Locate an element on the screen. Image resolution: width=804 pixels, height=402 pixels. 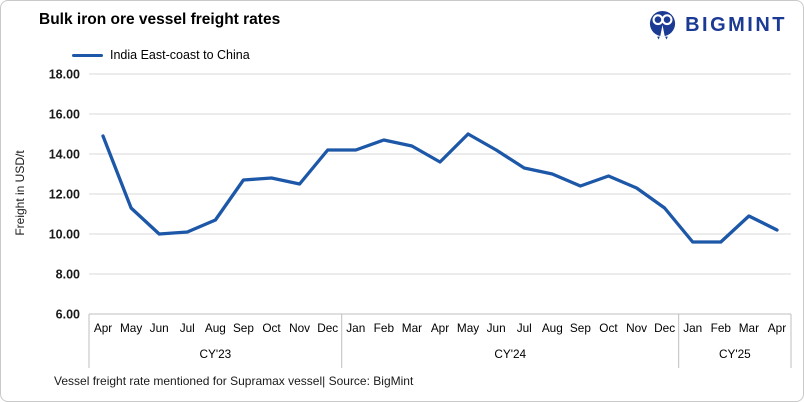
y-tick-label: 18.00 is located at coordinates (64, 75).